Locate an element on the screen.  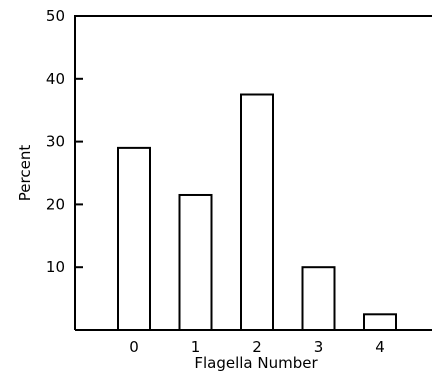
x-axis-title: Flagella Number is located at coordinates (256, 363).